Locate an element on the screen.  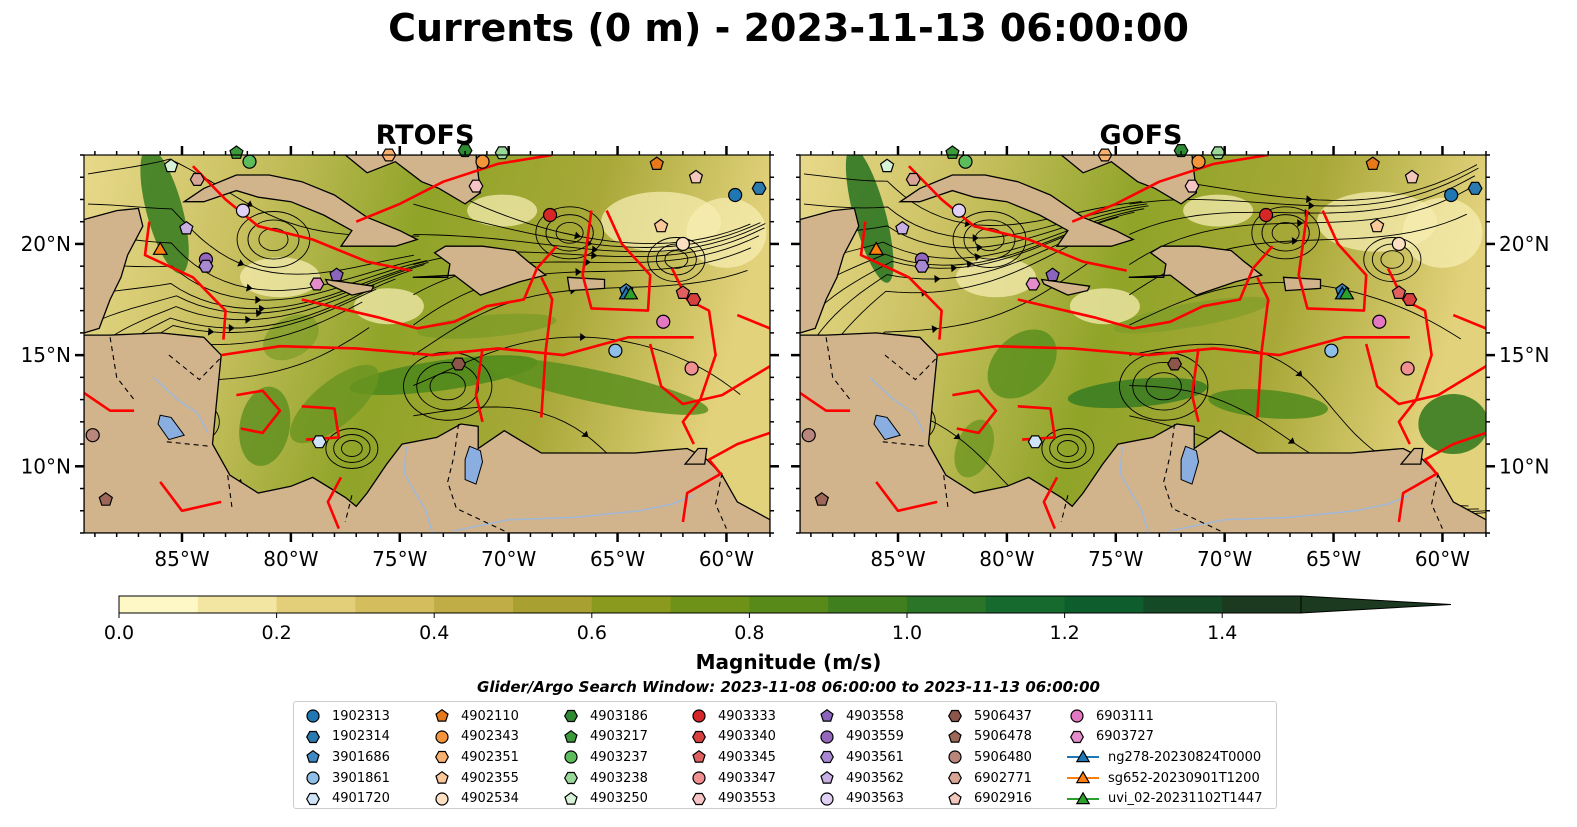
legend-label: 4901720 is located at coordinates (361, 799).